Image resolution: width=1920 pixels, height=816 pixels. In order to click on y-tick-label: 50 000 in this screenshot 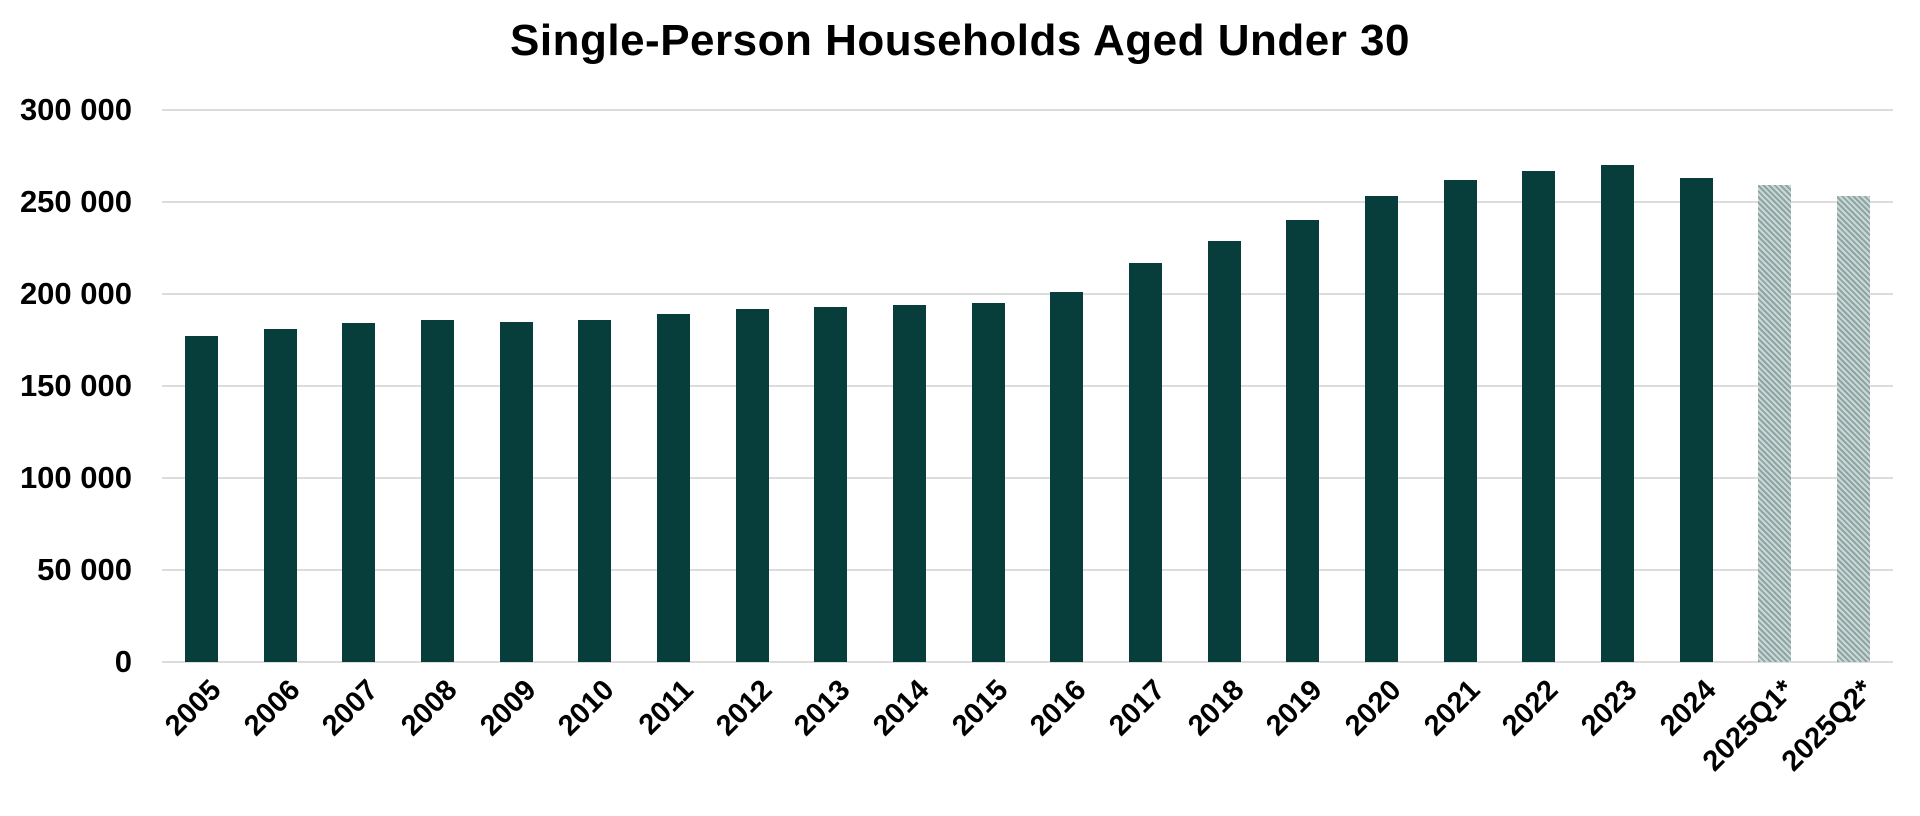, I will do `click(84, 569)`.